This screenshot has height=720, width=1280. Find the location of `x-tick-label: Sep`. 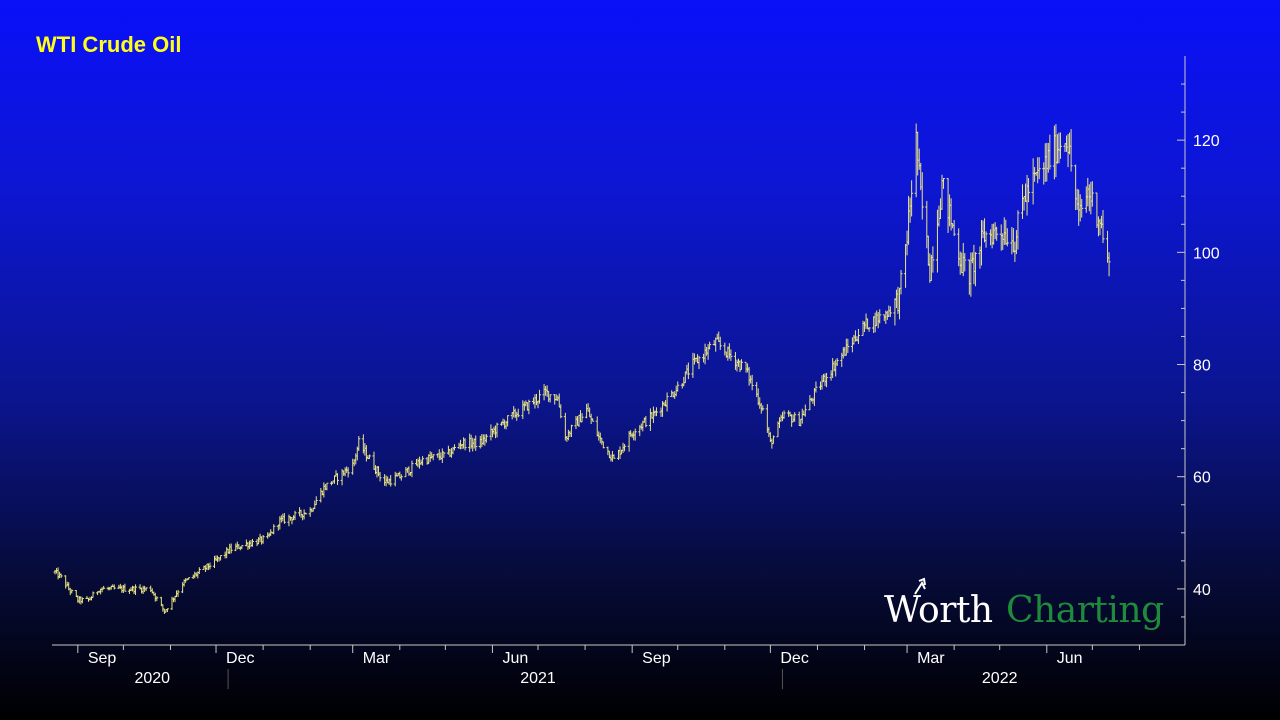

x-tick-label: Sep is located at coordinates (656, 658).